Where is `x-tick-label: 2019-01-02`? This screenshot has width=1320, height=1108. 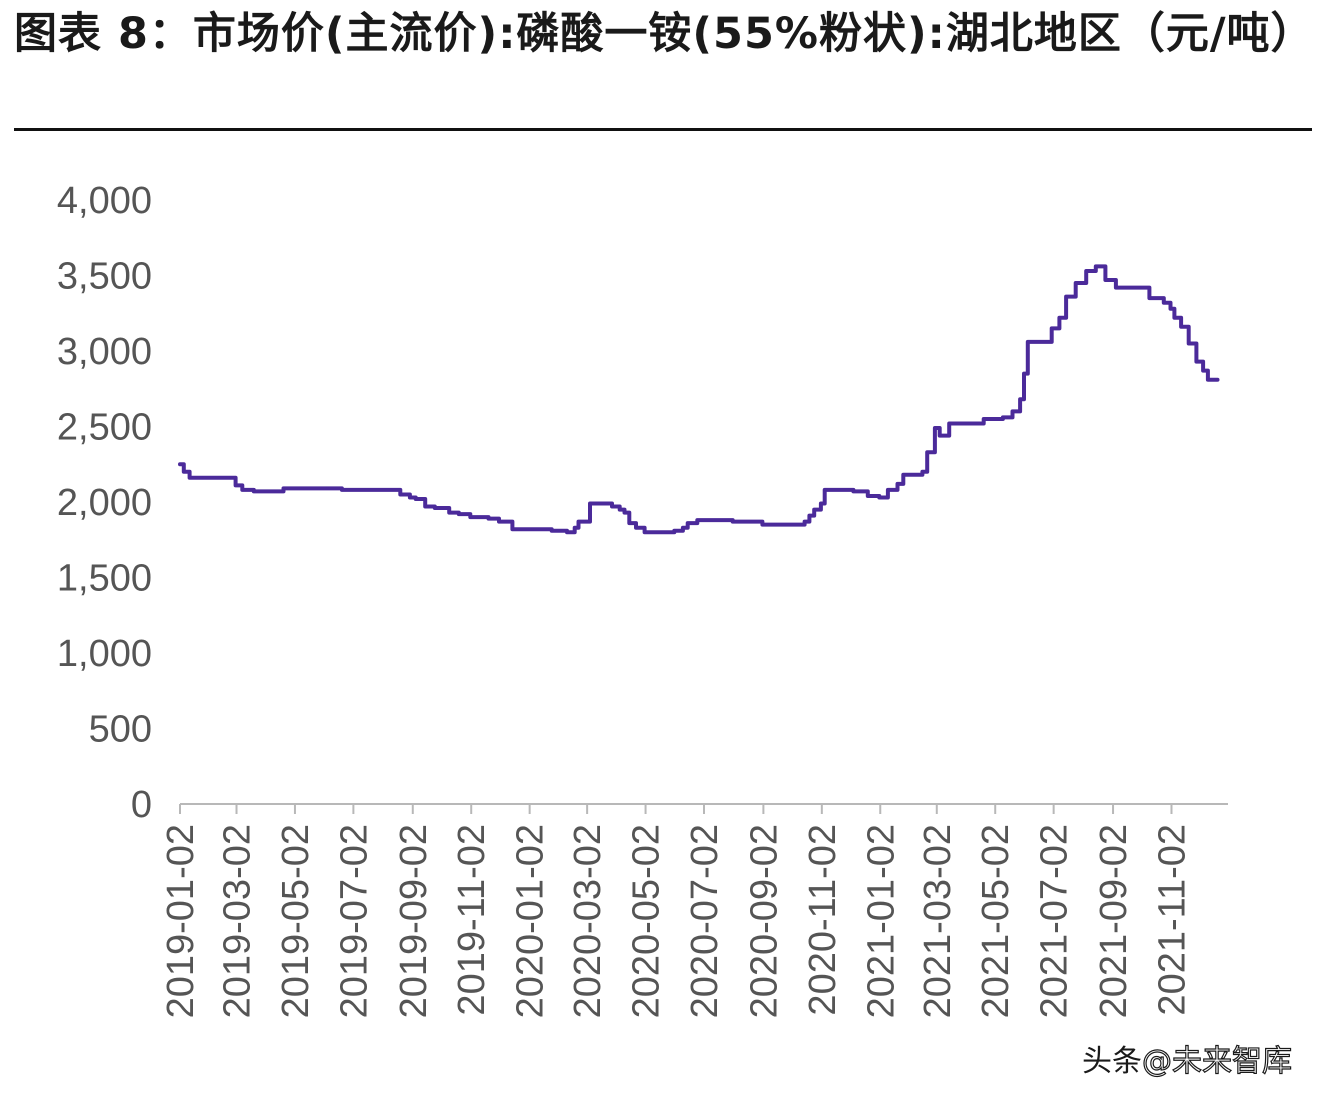 x-tick-label: 2019-01-02 is located at coordinates (181, 921).